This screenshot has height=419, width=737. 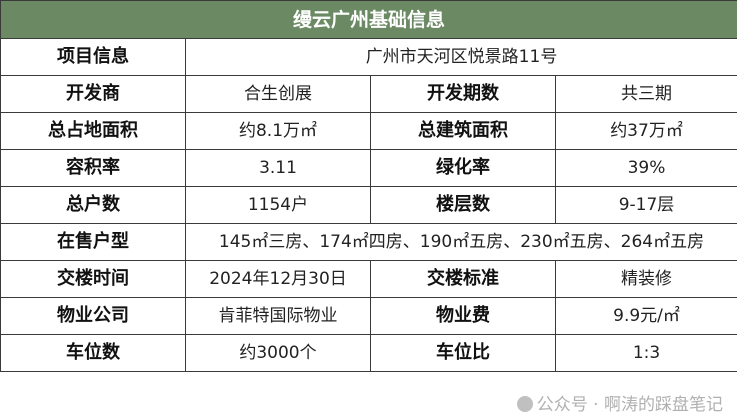 I want to click on watermark: 公众号 · 啊涛的踩盘笔记, so click(x=619, y=405).